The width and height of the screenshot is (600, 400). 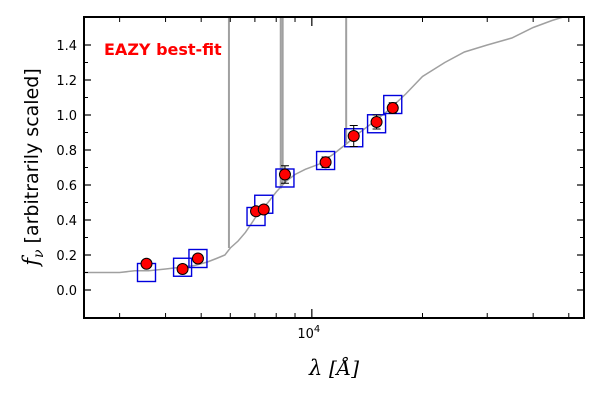 What do you see at coordinates (66, 81) in the screenshot?
I see `y-tick-label: 1.2` at bounding box center [66, 81].